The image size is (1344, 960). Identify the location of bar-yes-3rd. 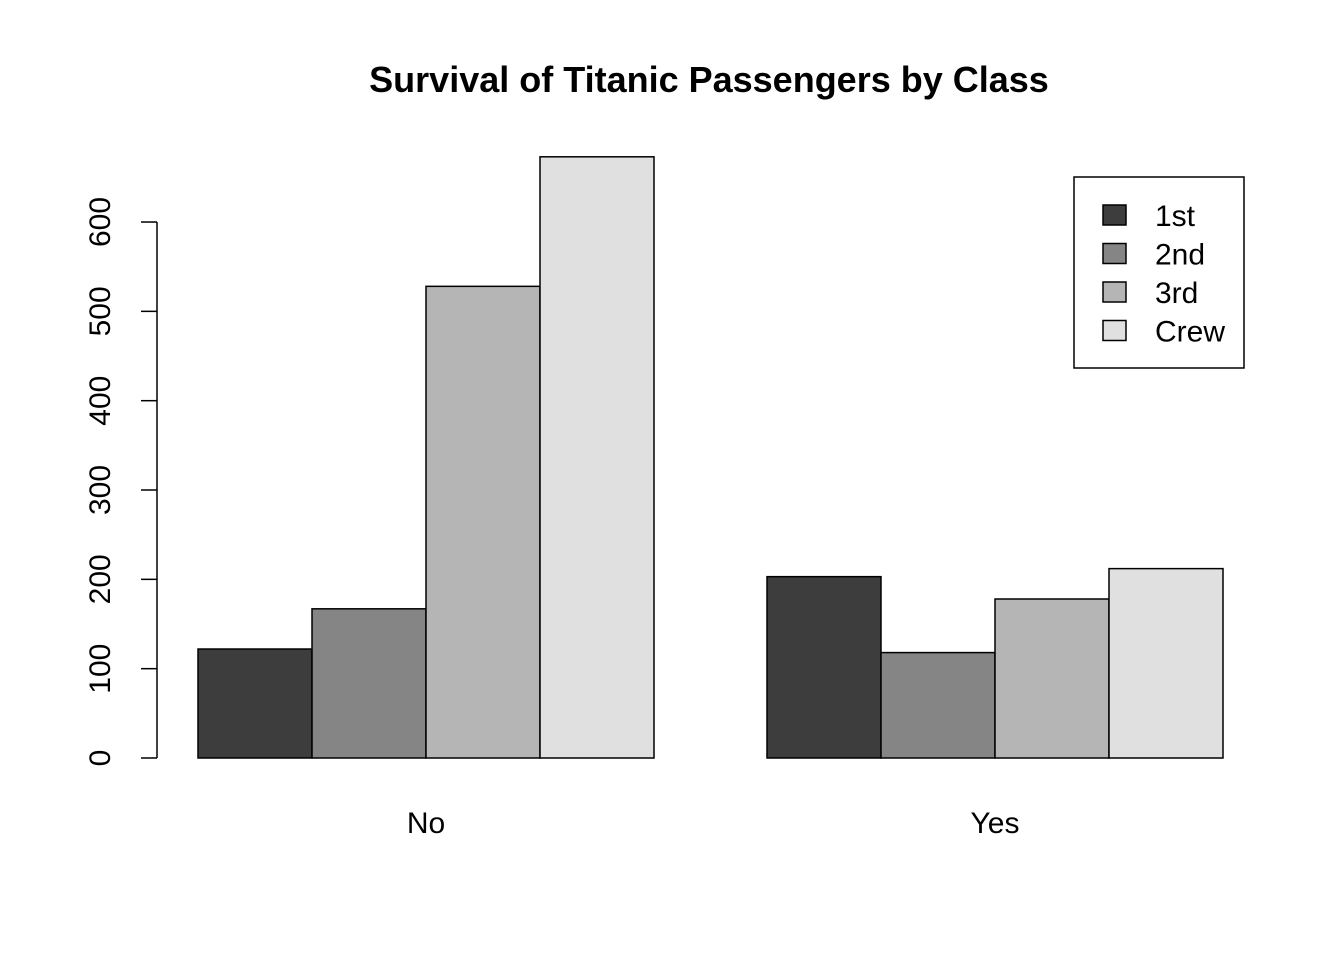
(1052, 678).